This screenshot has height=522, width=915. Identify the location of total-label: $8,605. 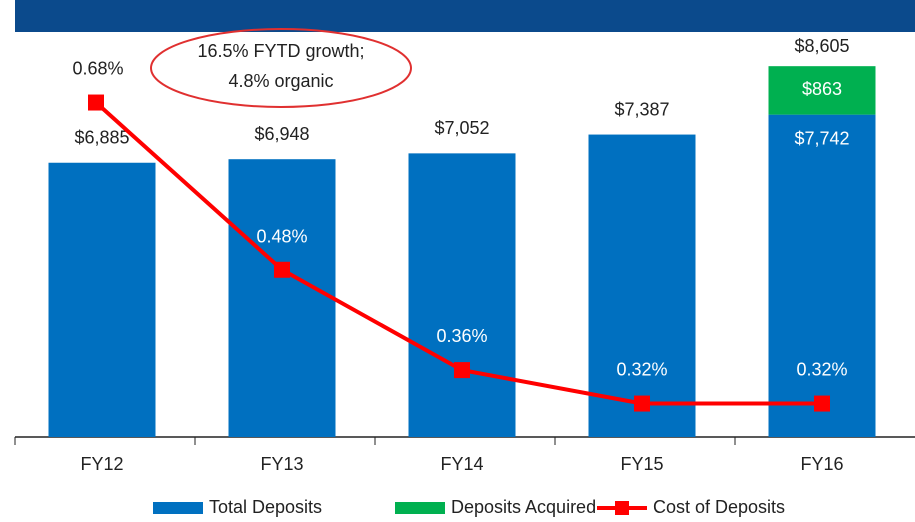
(821, 46).